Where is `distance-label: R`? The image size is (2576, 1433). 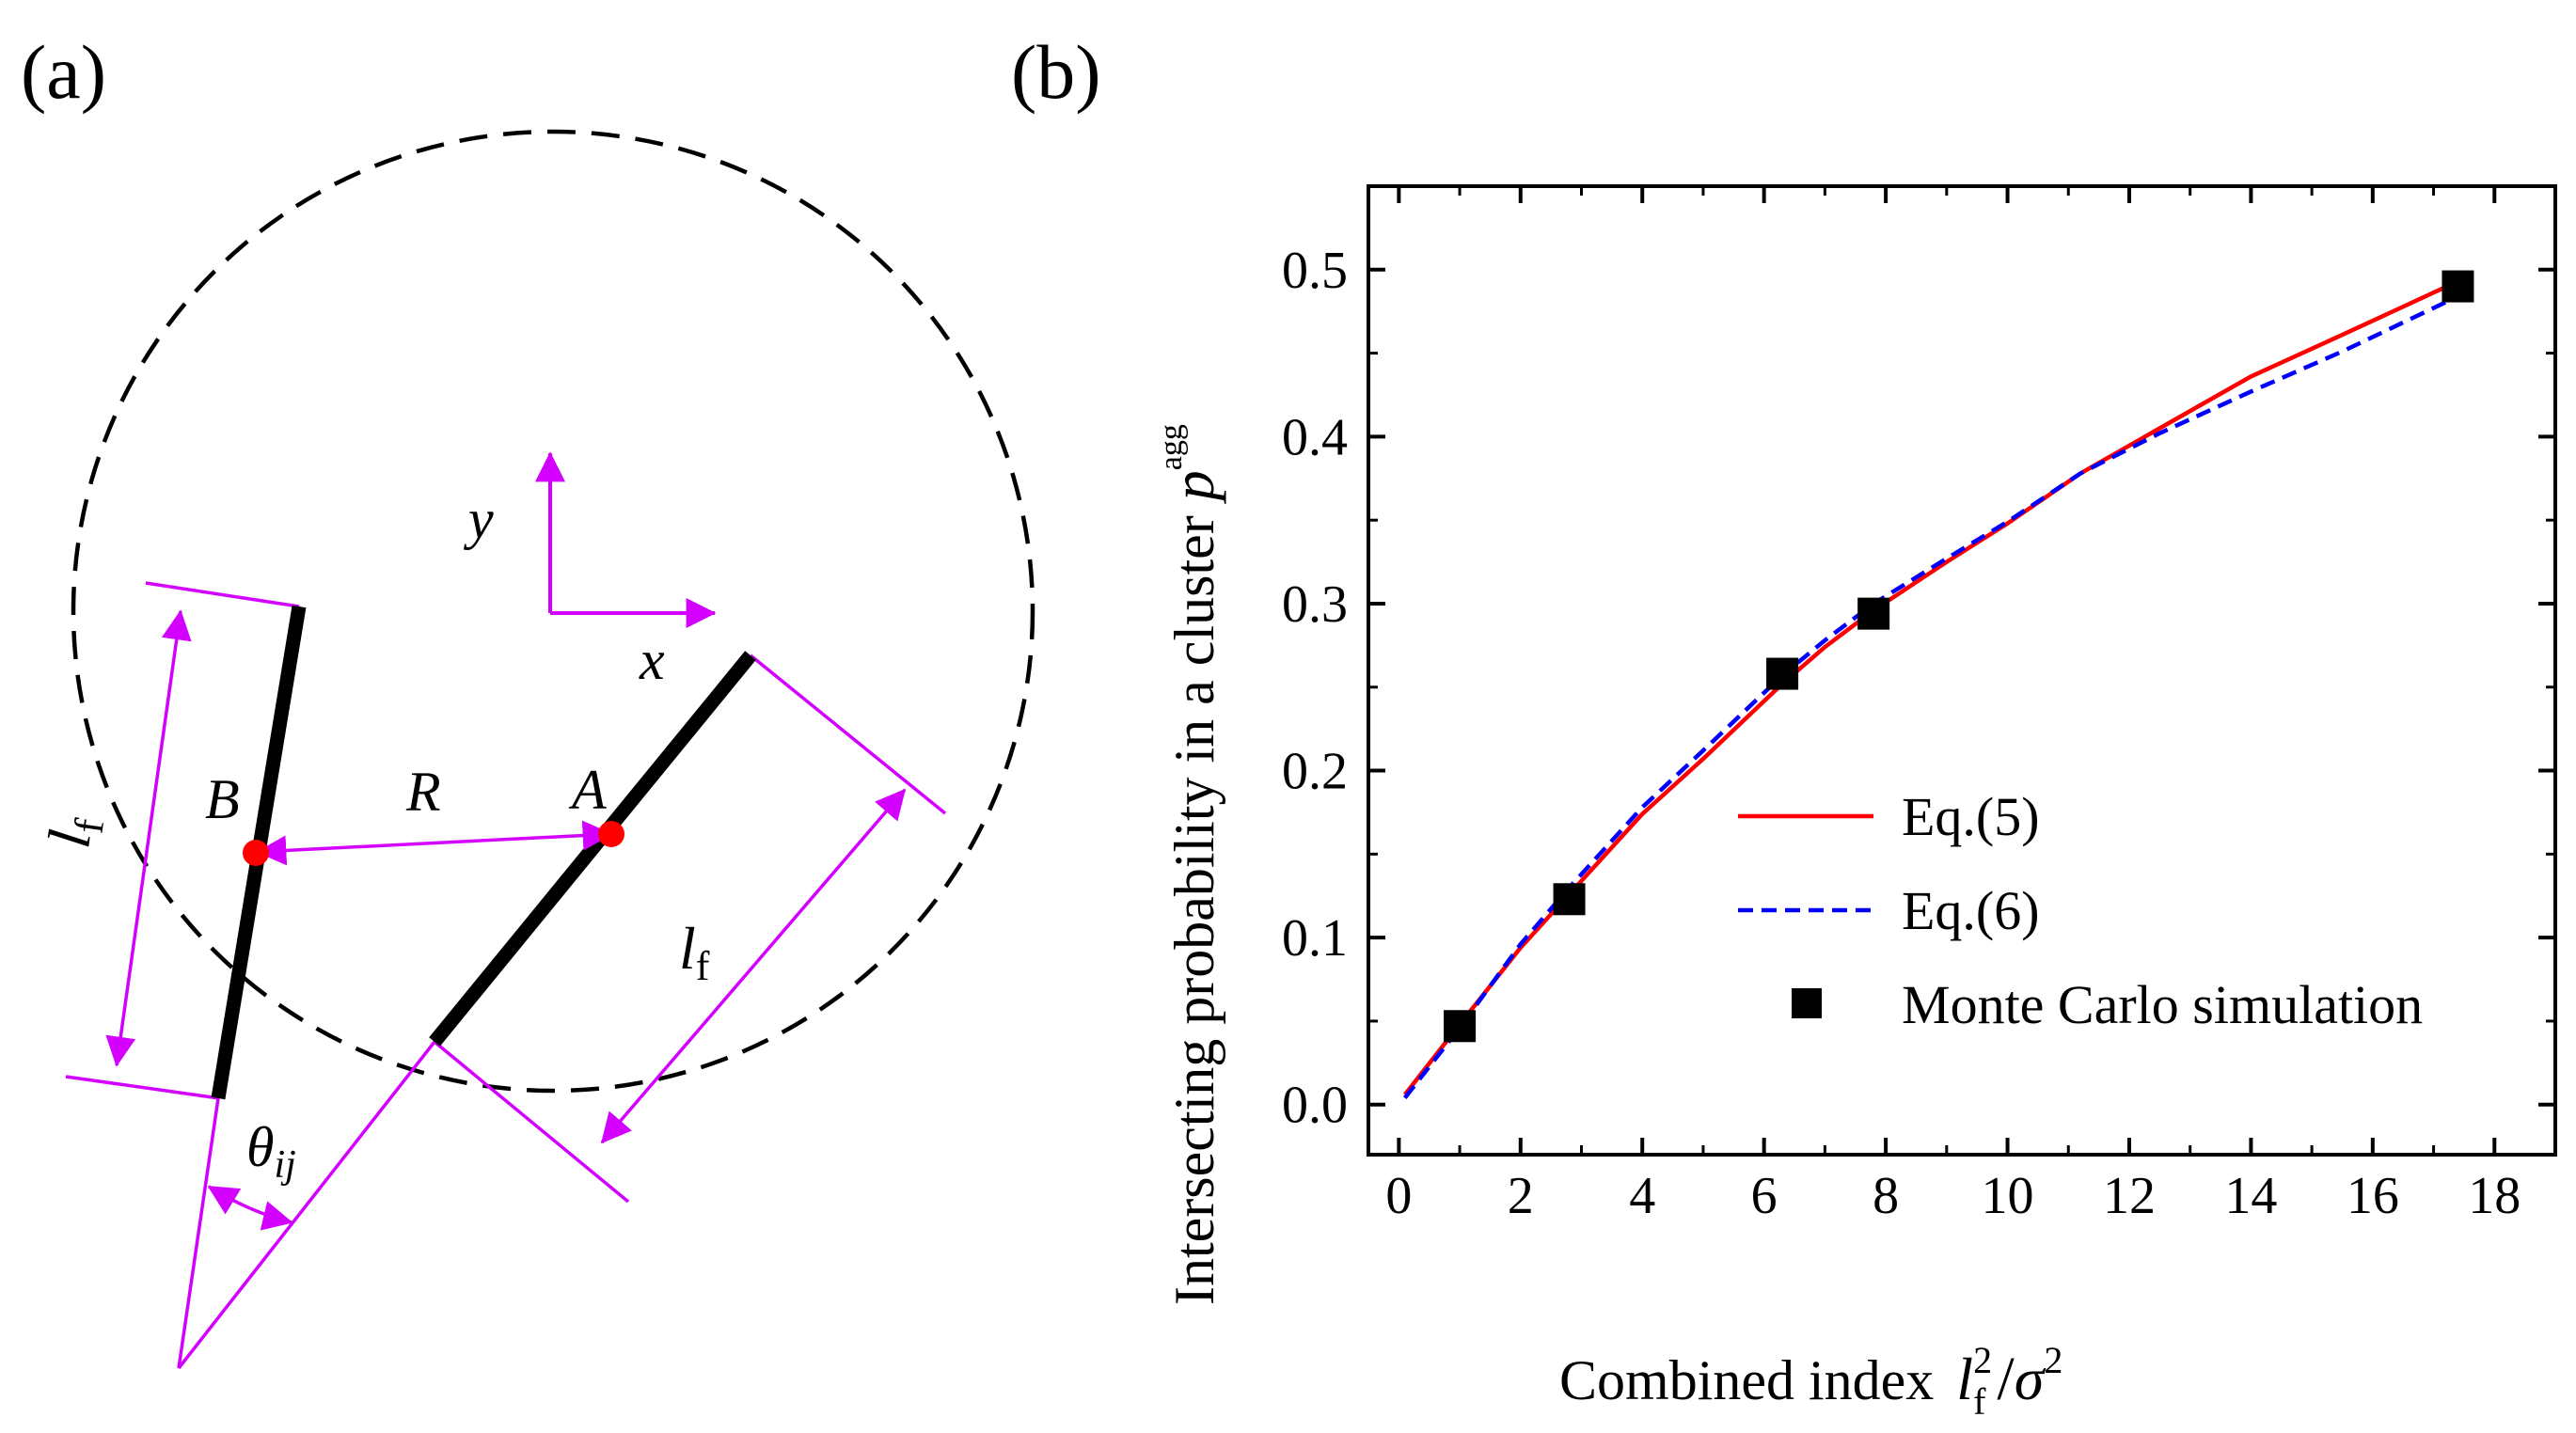 distance-label: R is located at coordinates (423, 792).